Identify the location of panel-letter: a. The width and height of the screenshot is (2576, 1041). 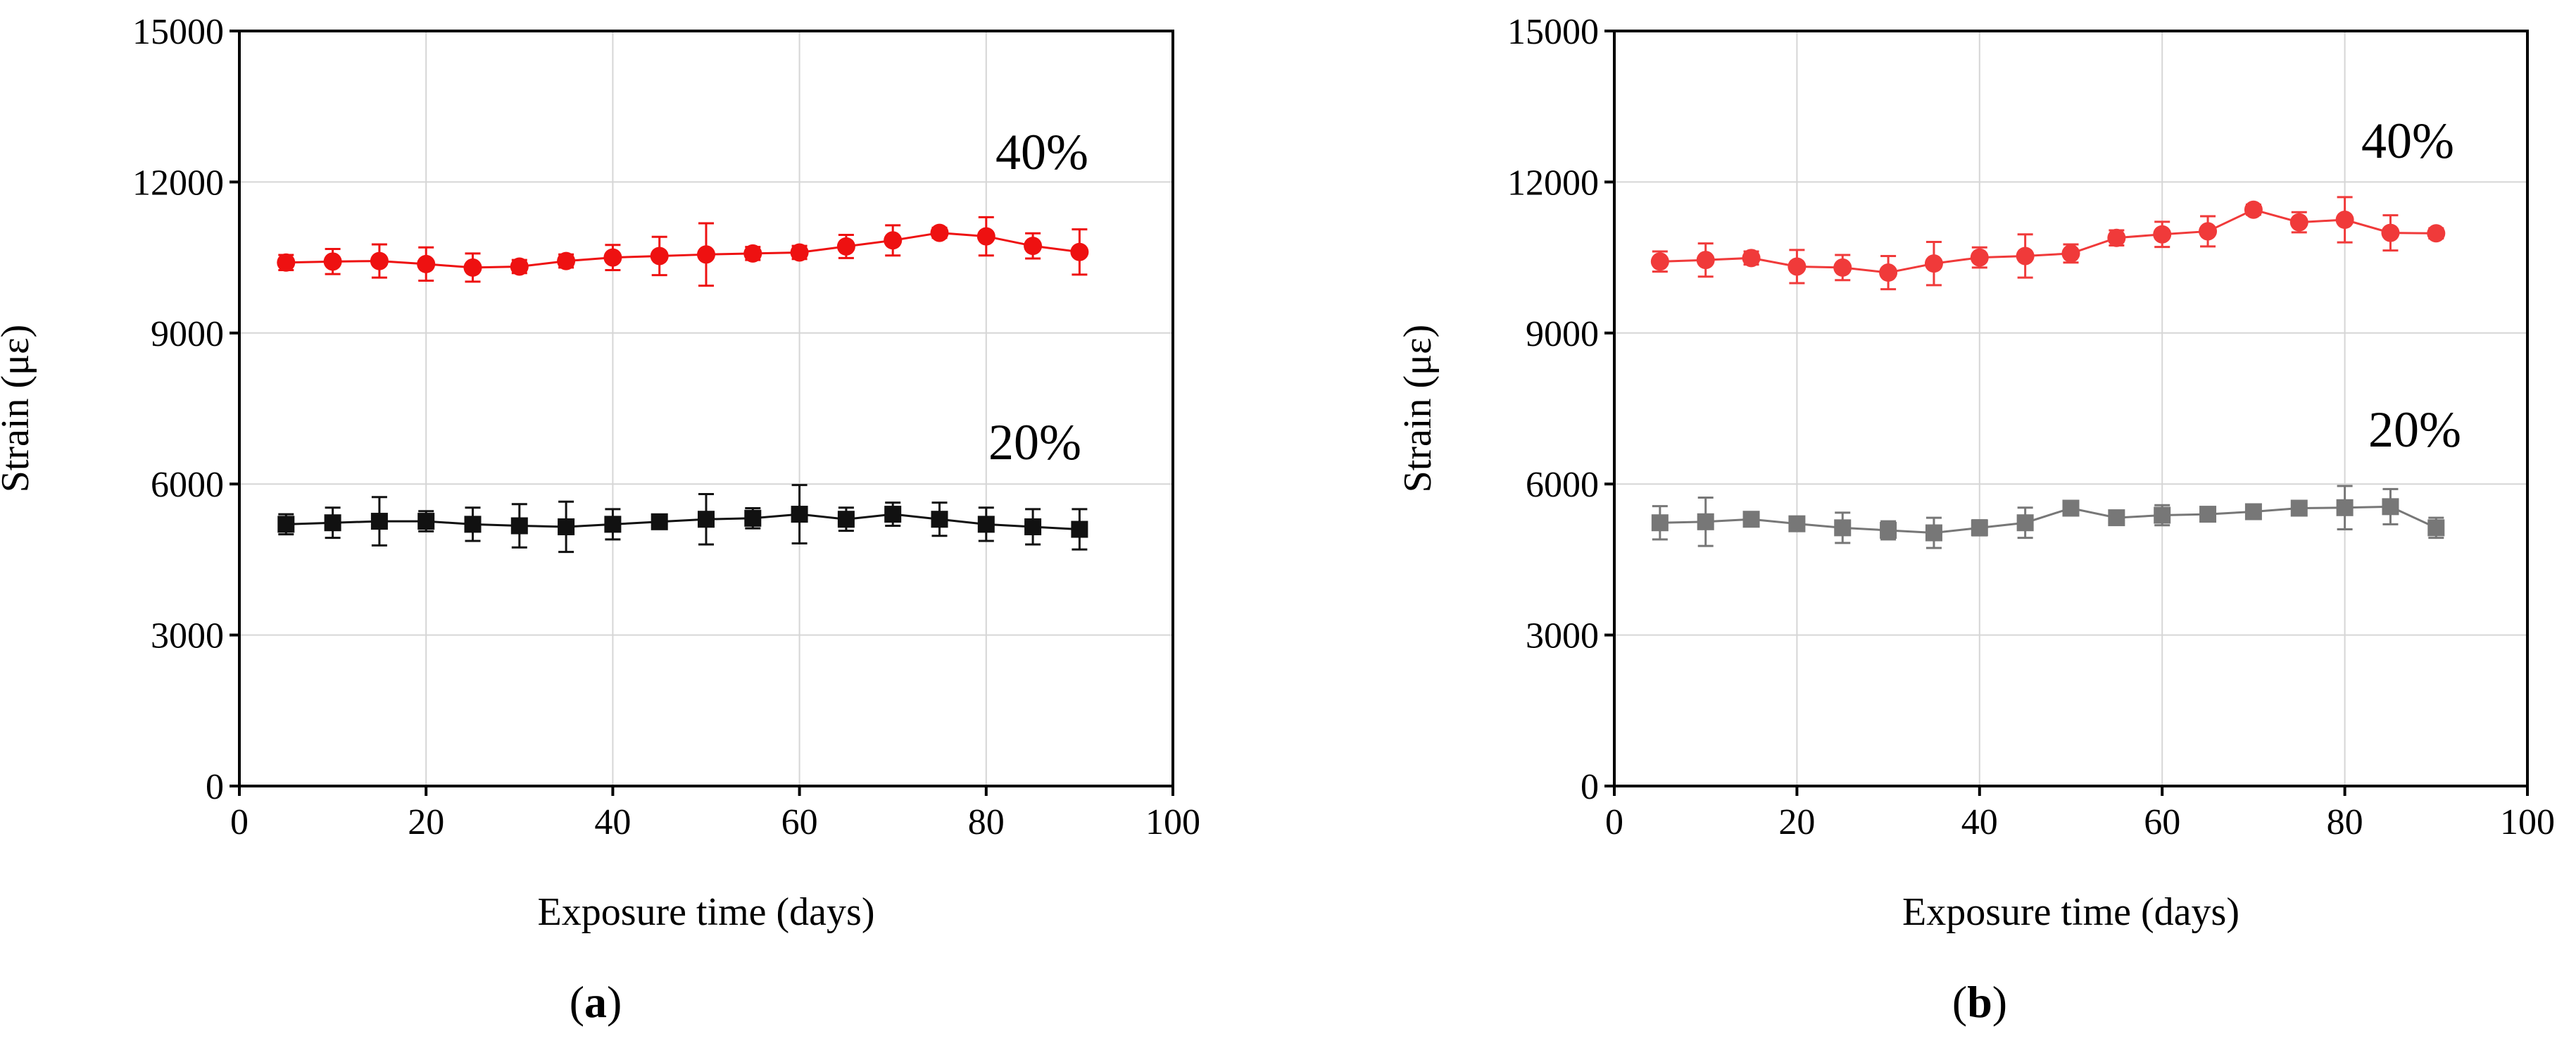
(596, 1002).